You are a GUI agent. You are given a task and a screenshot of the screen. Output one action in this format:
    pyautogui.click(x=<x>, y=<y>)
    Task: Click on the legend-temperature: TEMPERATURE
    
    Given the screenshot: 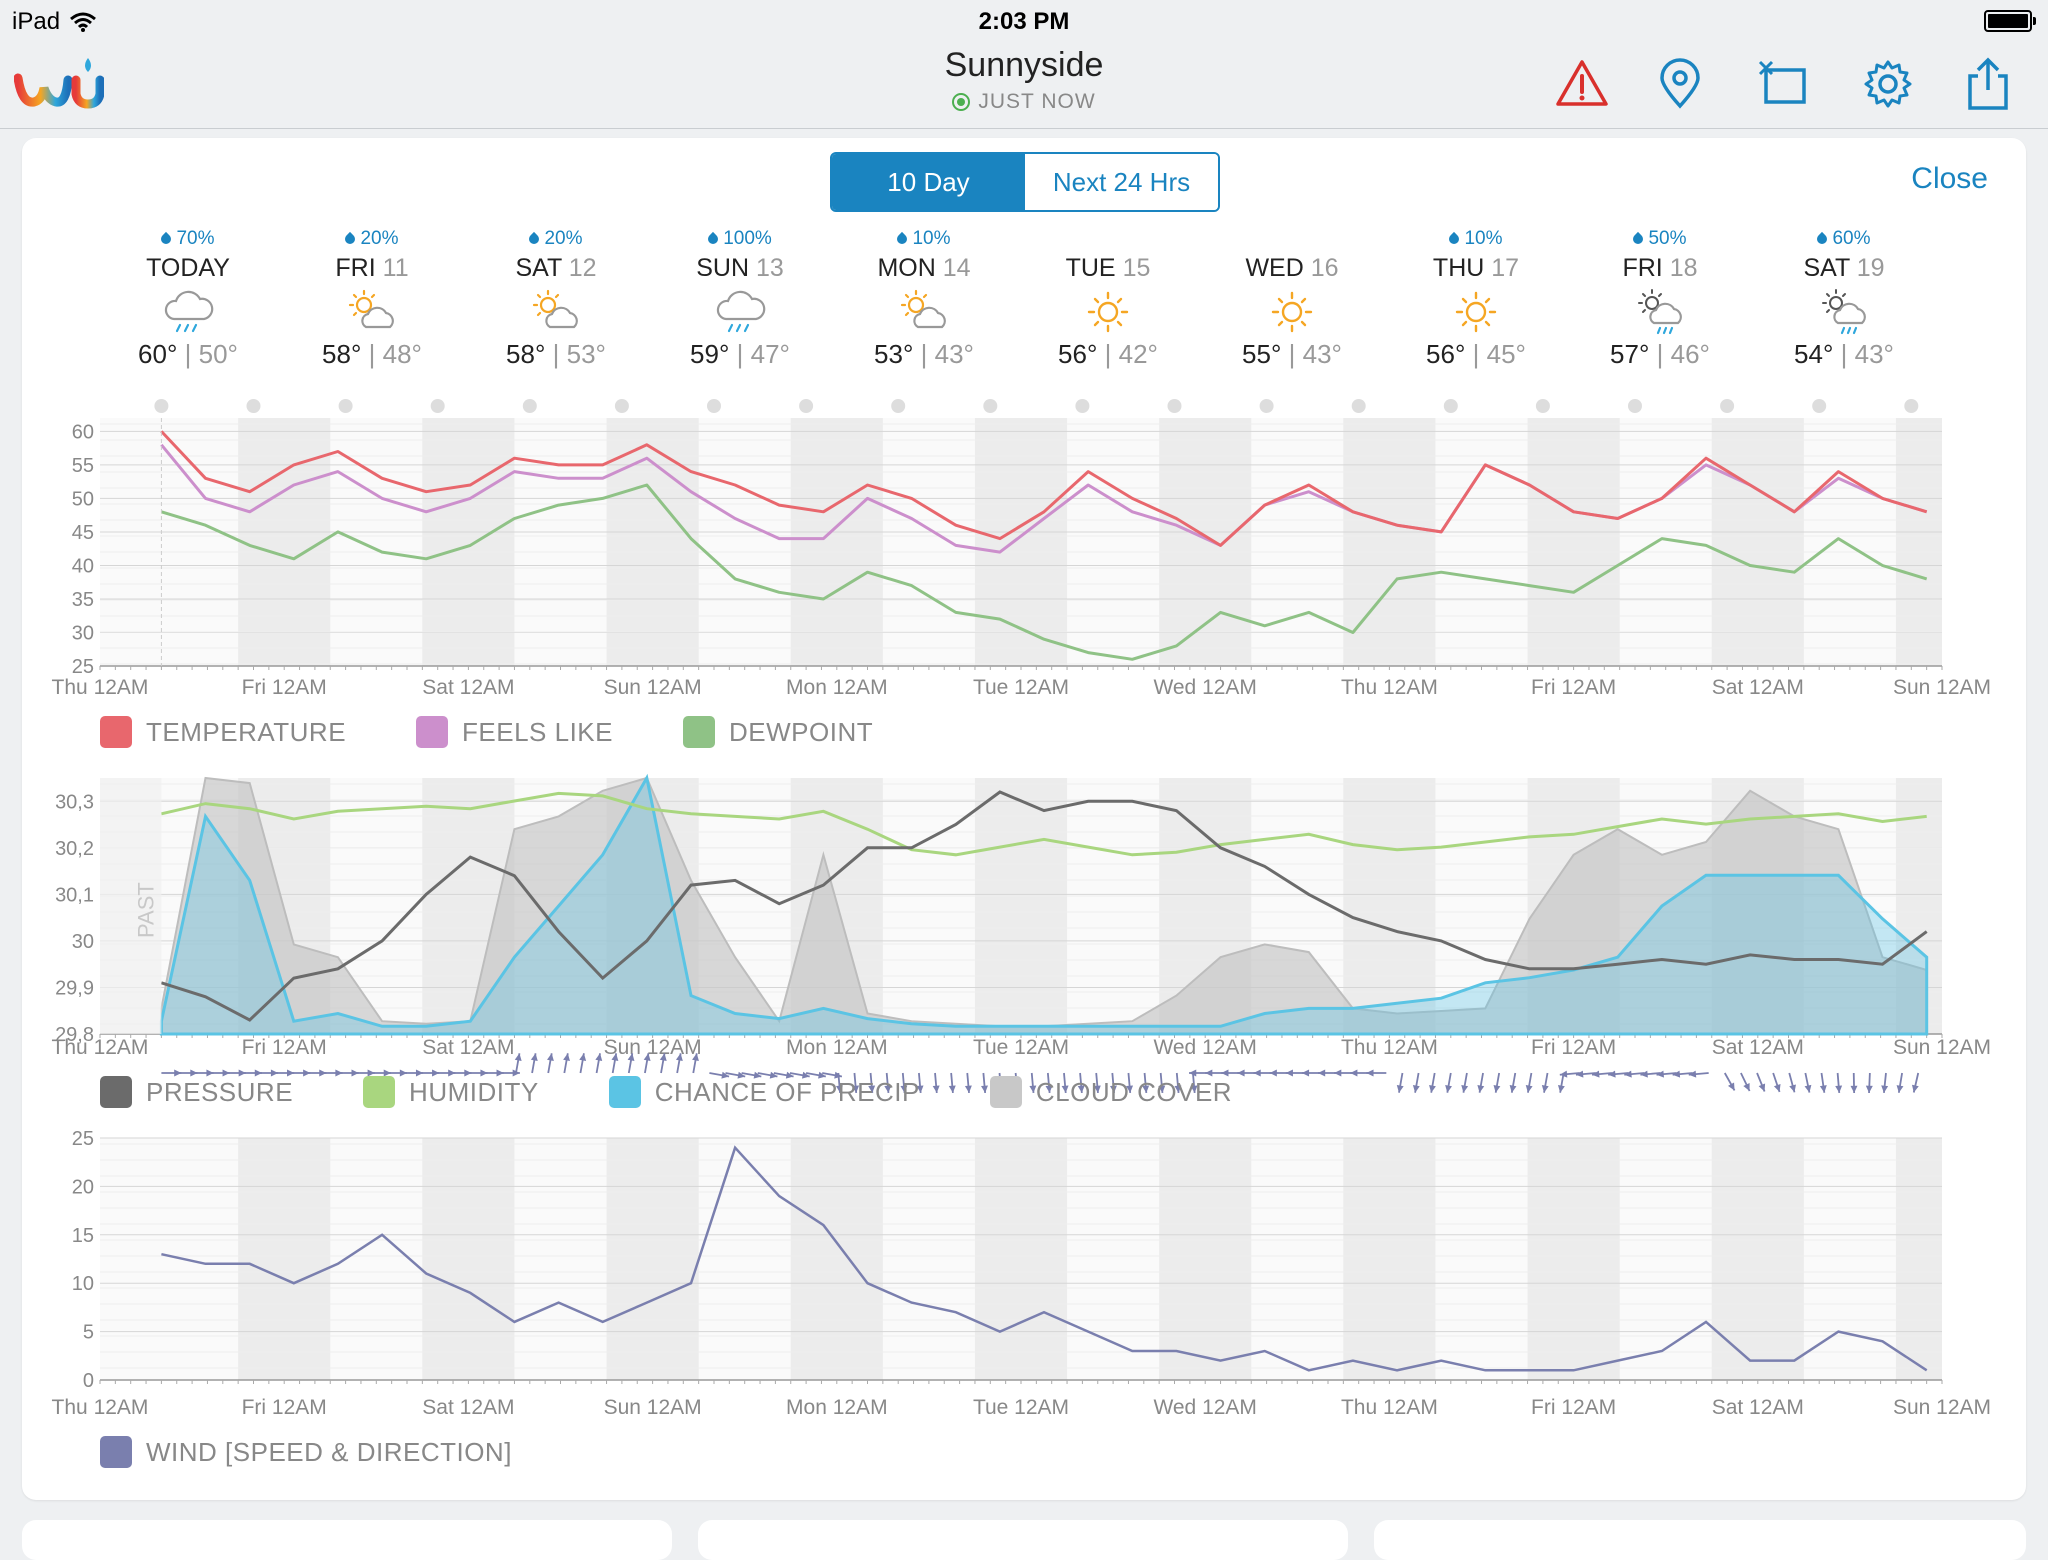 What is the action you would take?
    pyautogui.click(x=223, y=732)
    